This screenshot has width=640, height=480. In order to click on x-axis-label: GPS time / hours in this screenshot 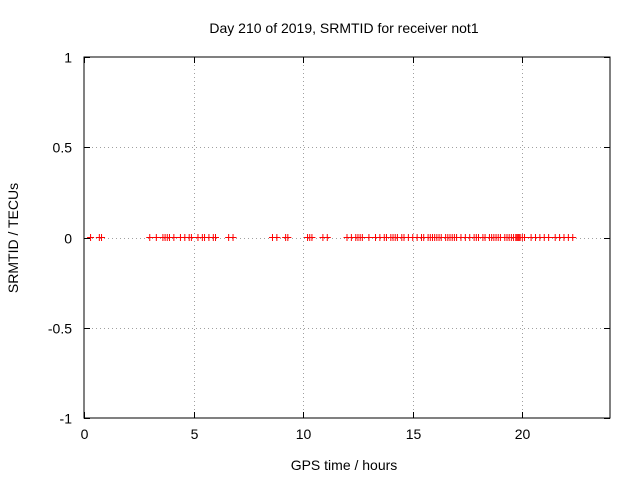, I will do `click(344, 465)`.